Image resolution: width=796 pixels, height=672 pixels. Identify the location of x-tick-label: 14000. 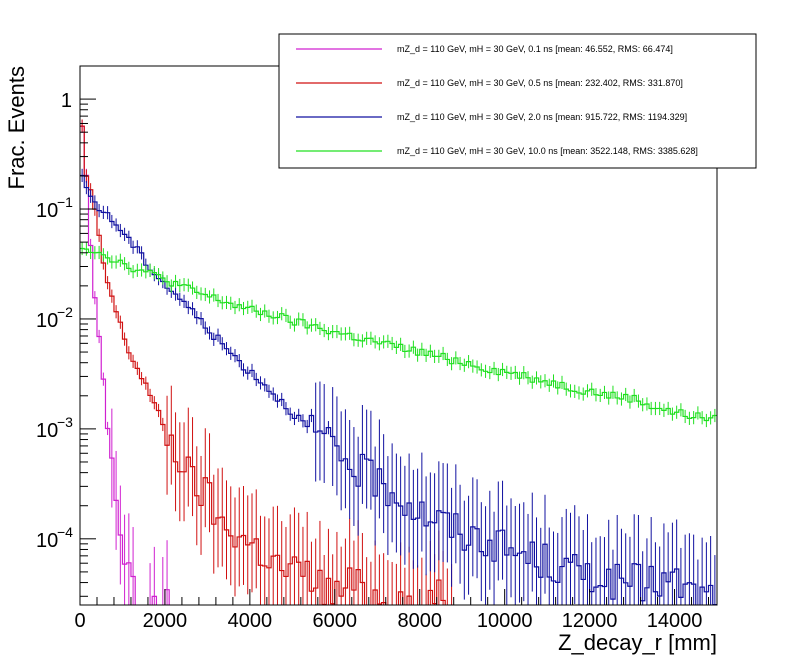
(675, 621).